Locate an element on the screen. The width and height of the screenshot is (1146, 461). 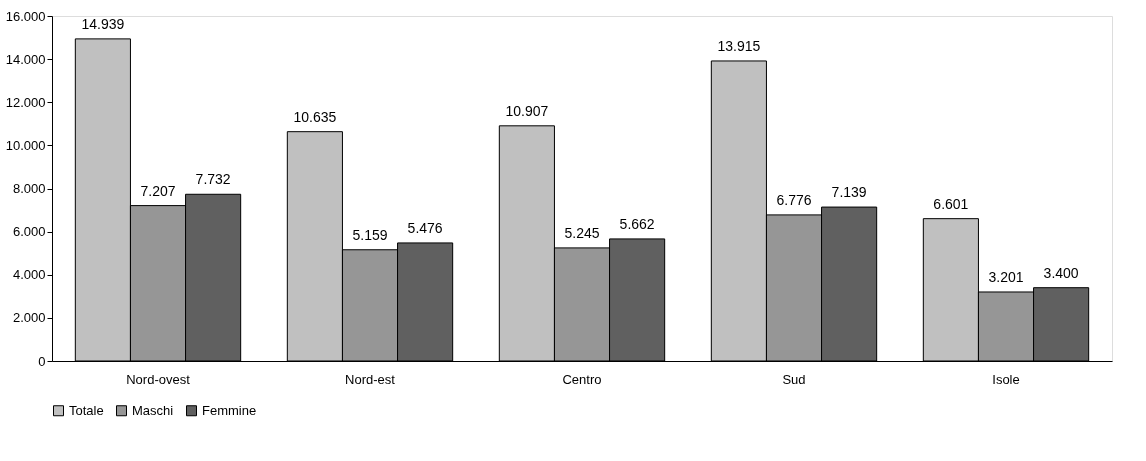
data-label: 3.201 is located at coordinates (1006, 276).